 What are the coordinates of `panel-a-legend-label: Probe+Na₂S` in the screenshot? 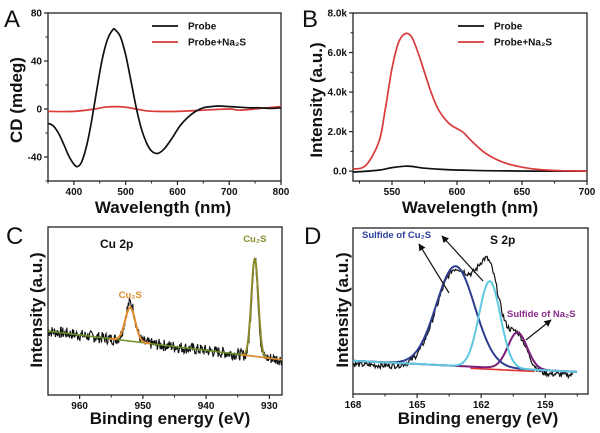 It's located at (217, 43).